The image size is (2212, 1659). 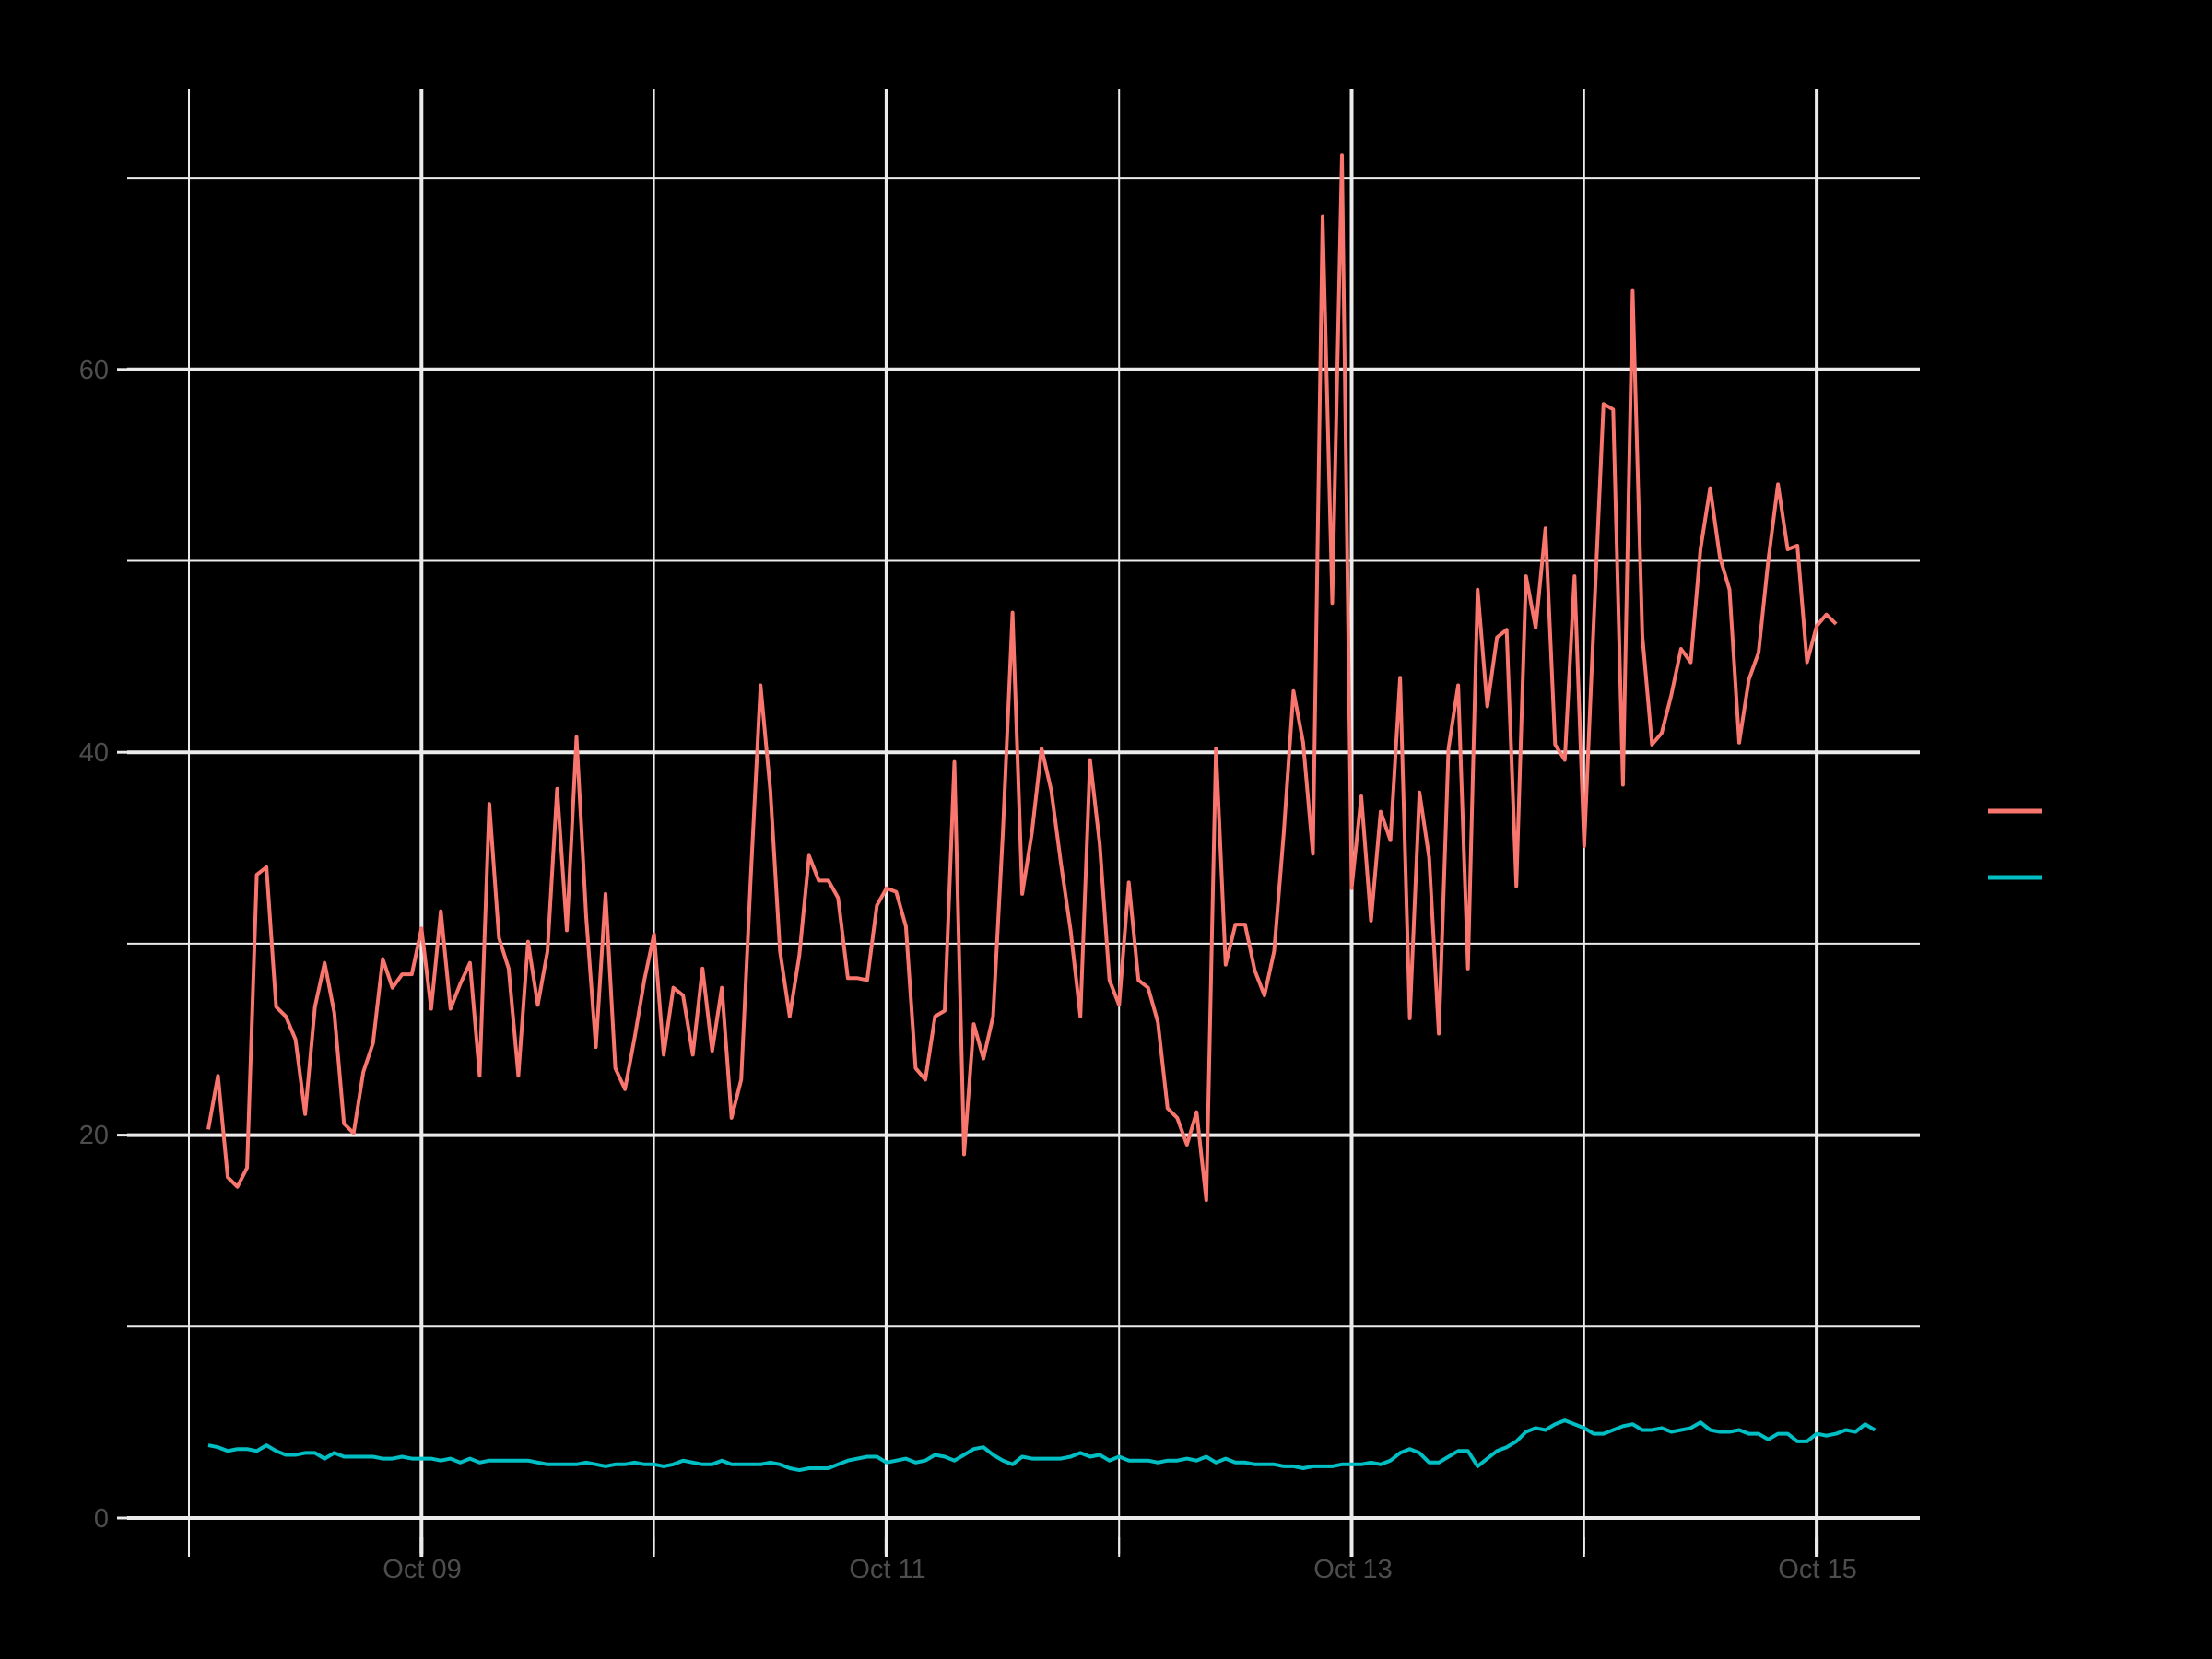 What do you see at coordinates (94, 753) in the screenshot?
I see `y-tick-label: 40` at bounding box center [94, 753].